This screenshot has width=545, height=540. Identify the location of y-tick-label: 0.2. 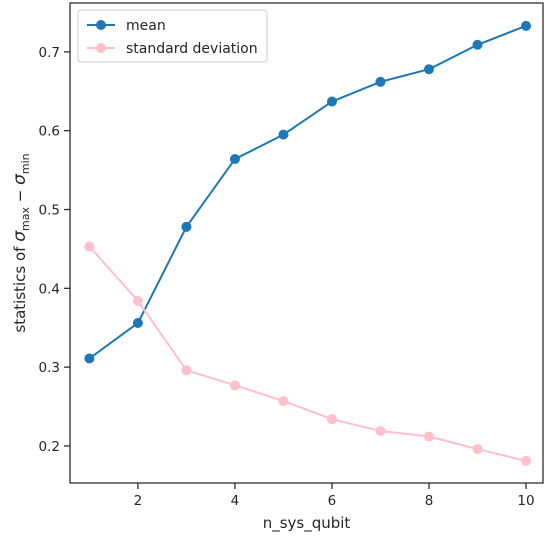
(49, 447).